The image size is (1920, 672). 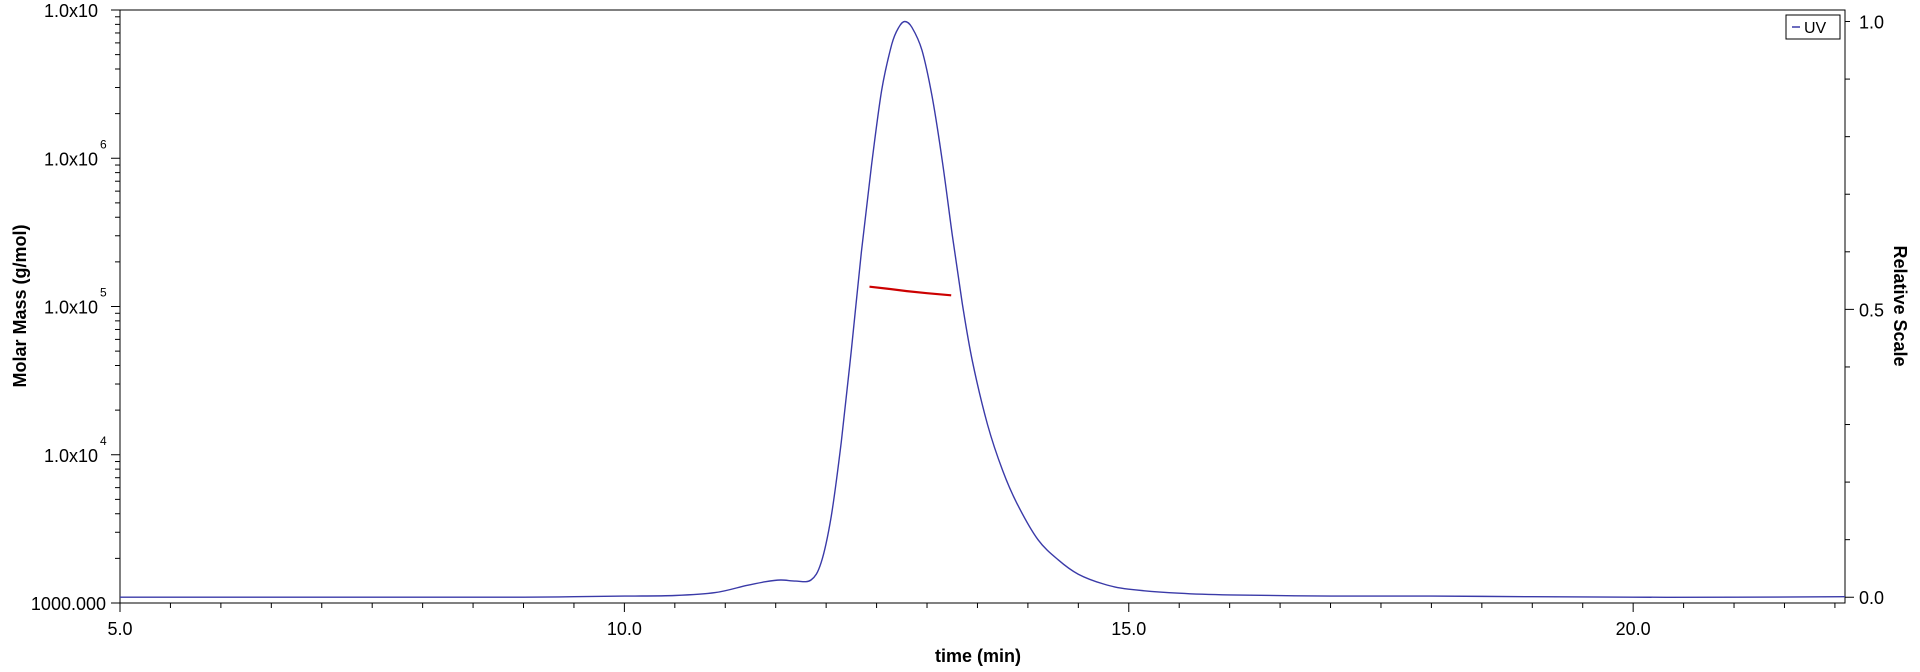 What do you see at coordinates (1633, 629) in the screenshot?
I see `x-tick-label: 20.0` at bounding box center [1633, 629].